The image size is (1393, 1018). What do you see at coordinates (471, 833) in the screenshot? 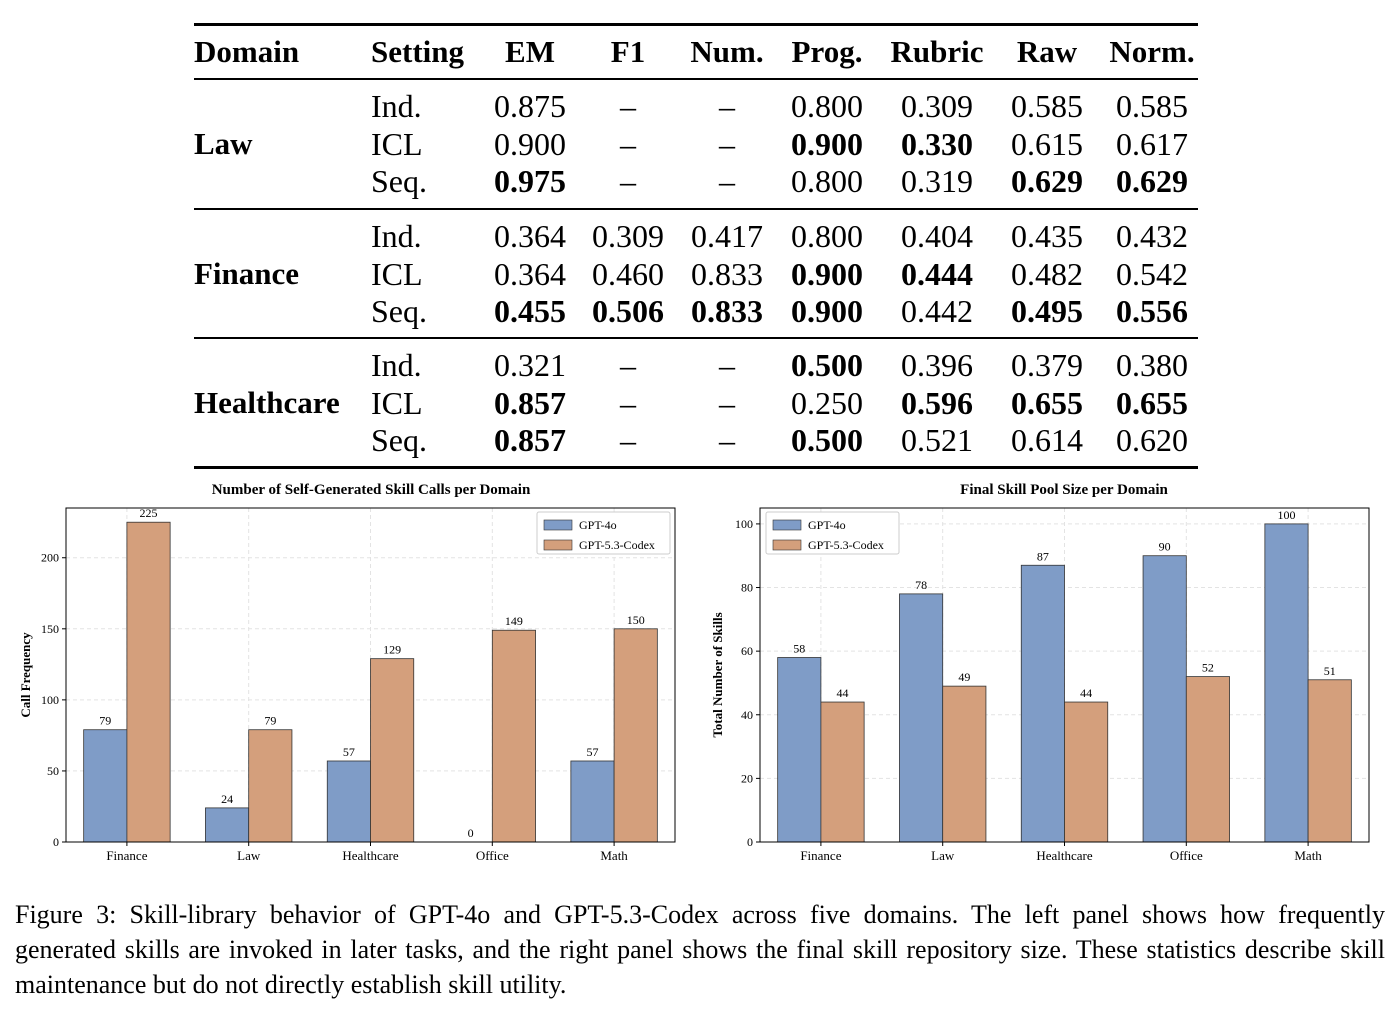
I see `bar-value-label: 0` at bounding box center [471, 833].